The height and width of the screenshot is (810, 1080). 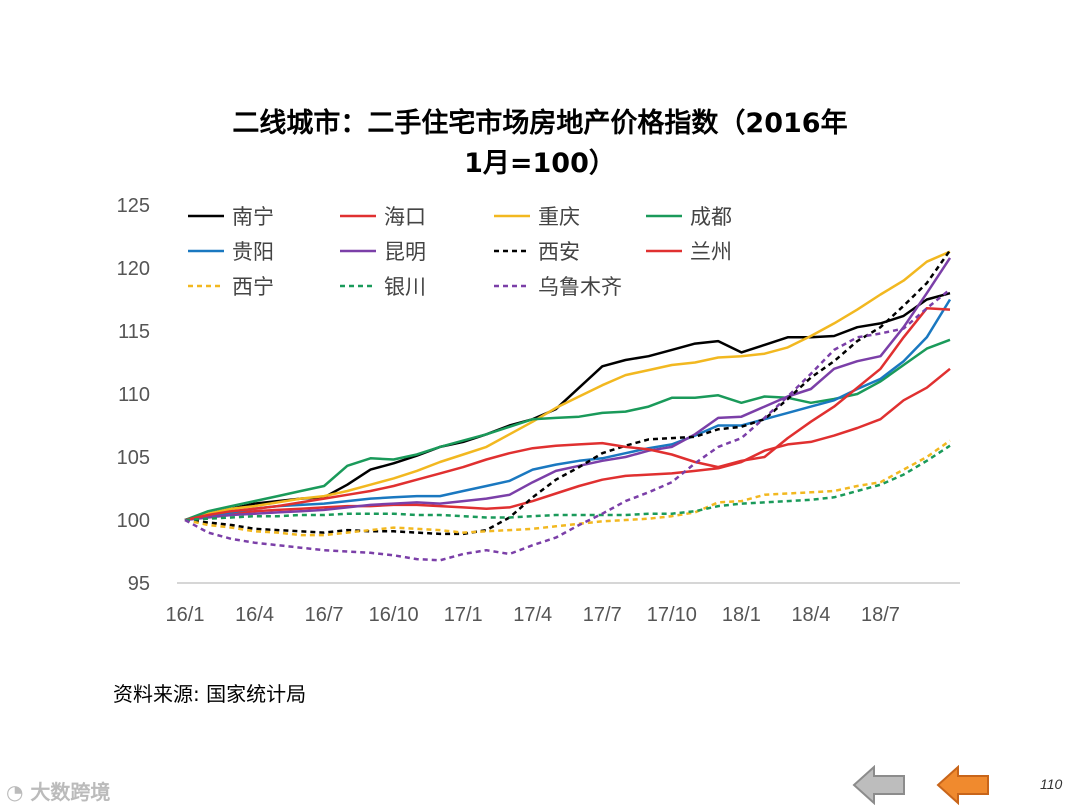 What do you see at coordinates (405, 252) in the screenshot?
I see `legend-label: 昆明` at bounding box center [405, 252].